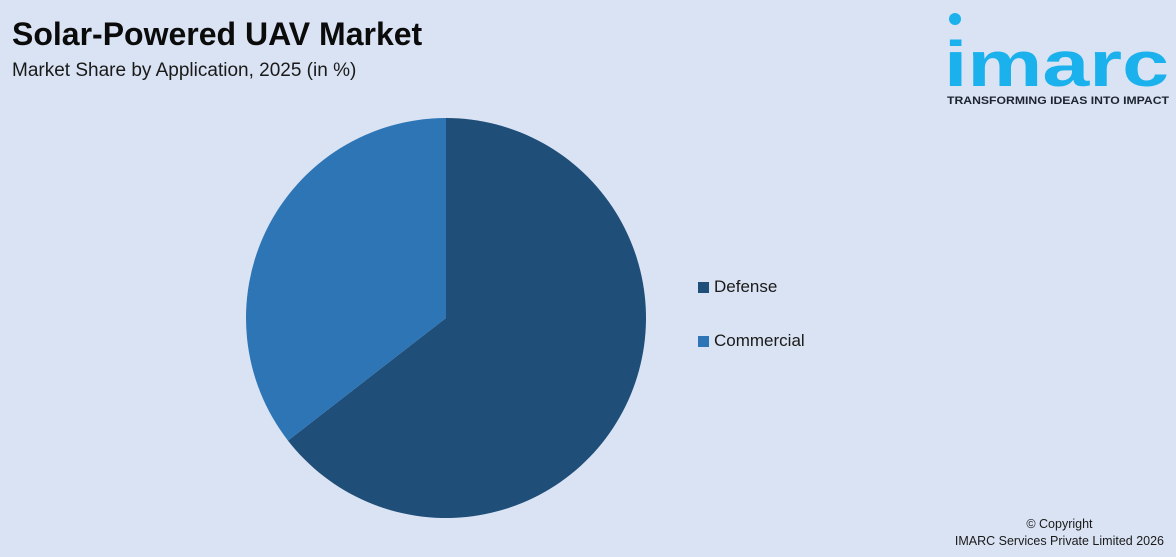 This screenshot has width=1176, height=557. I want to click on chart-subtitle: Market Share by Application, 2025 (in %), so click(184, 70).